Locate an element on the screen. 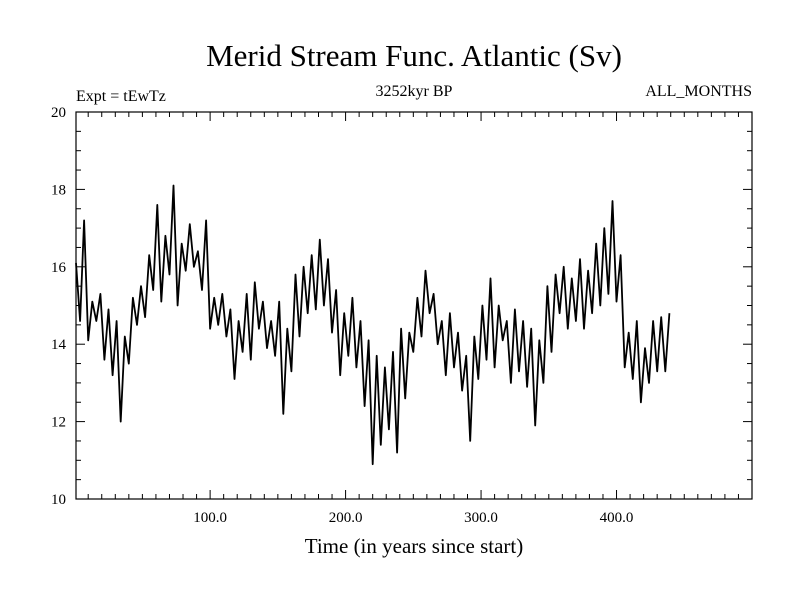 Image resolution: width=800 pixels, height=600 pixels. chart-subtitle-center: 3252kyr BP is located at coordinates (414, 91).